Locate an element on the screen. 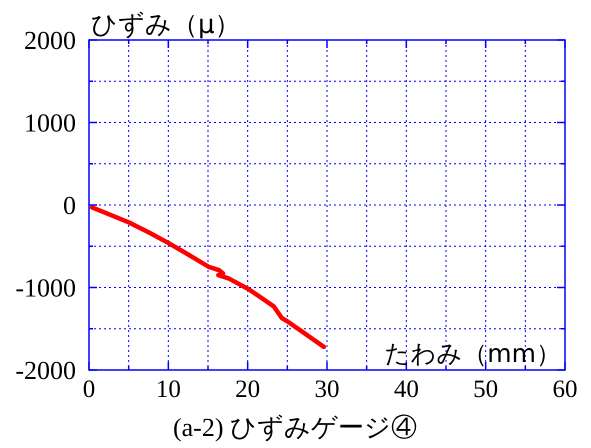  x-axis-title: たわみ（mm） is located at coordinates (472, 353).